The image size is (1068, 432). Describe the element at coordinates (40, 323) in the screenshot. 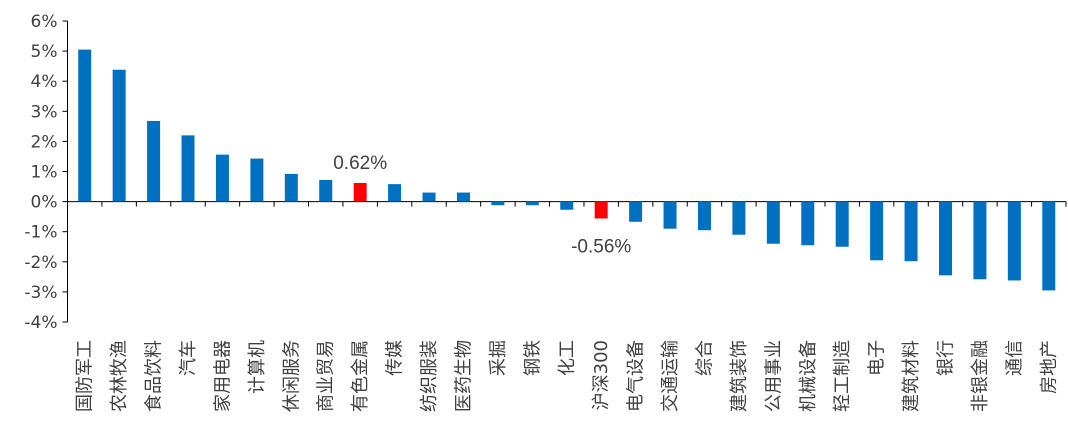

I see `y-tick-label: -4%` at that location.